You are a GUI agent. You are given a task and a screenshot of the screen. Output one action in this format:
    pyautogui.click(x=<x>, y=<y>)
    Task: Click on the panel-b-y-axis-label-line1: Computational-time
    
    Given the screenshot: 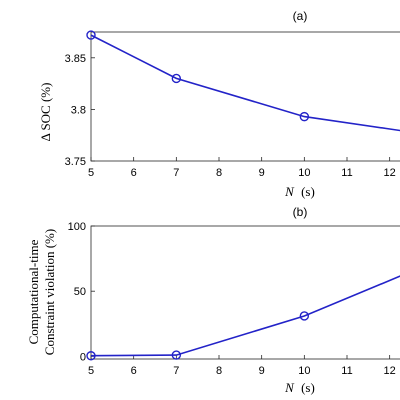 What is the action you would take?
    pyautogui.click(x=33, y=291)
    